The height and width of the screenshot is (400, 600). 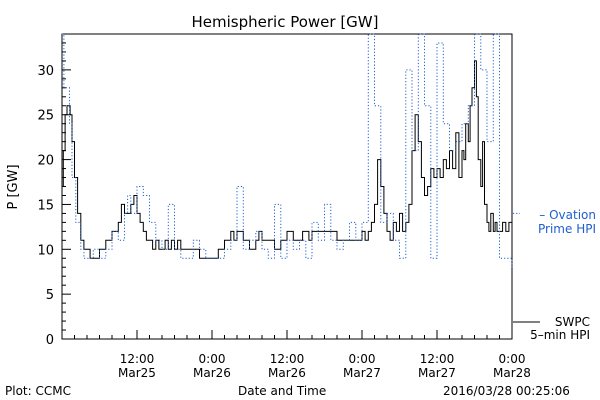 I want to click on legend-ovation-label: – Ovation, so click(x=567, y=215).